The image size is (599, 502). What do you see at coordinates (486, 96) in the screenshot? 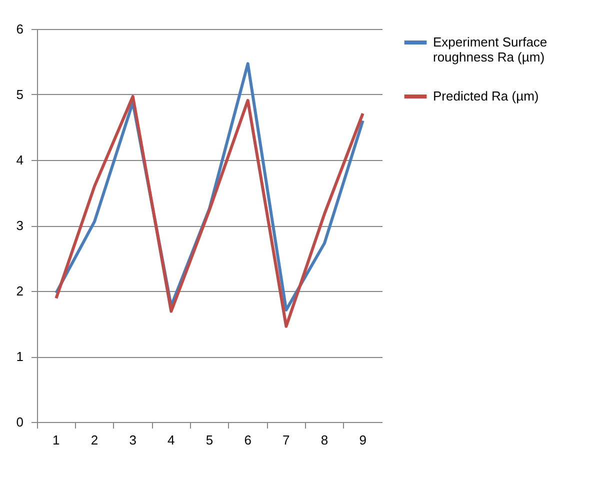
I see `legend-label: Predicted Ra (µm)` at bounding box center [486, 96].